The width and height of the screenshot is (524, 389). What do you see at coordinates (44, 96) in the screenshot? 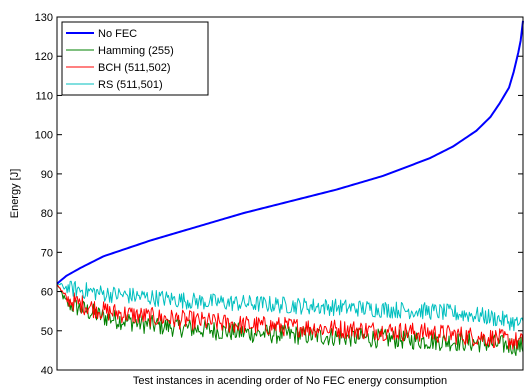
I see `y-tick-label: 110` at bounding box center [44, 96].